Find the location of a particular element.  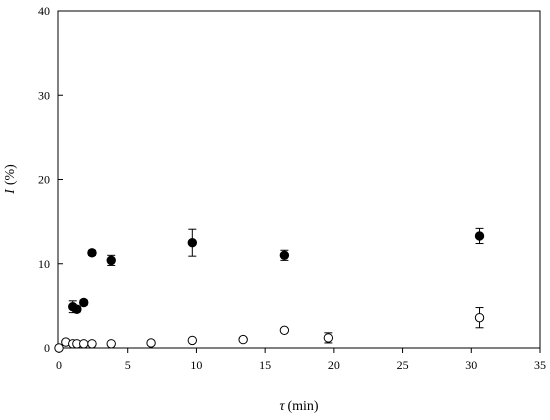

x-tick-label: 10 is located at coordinates (196, 365).